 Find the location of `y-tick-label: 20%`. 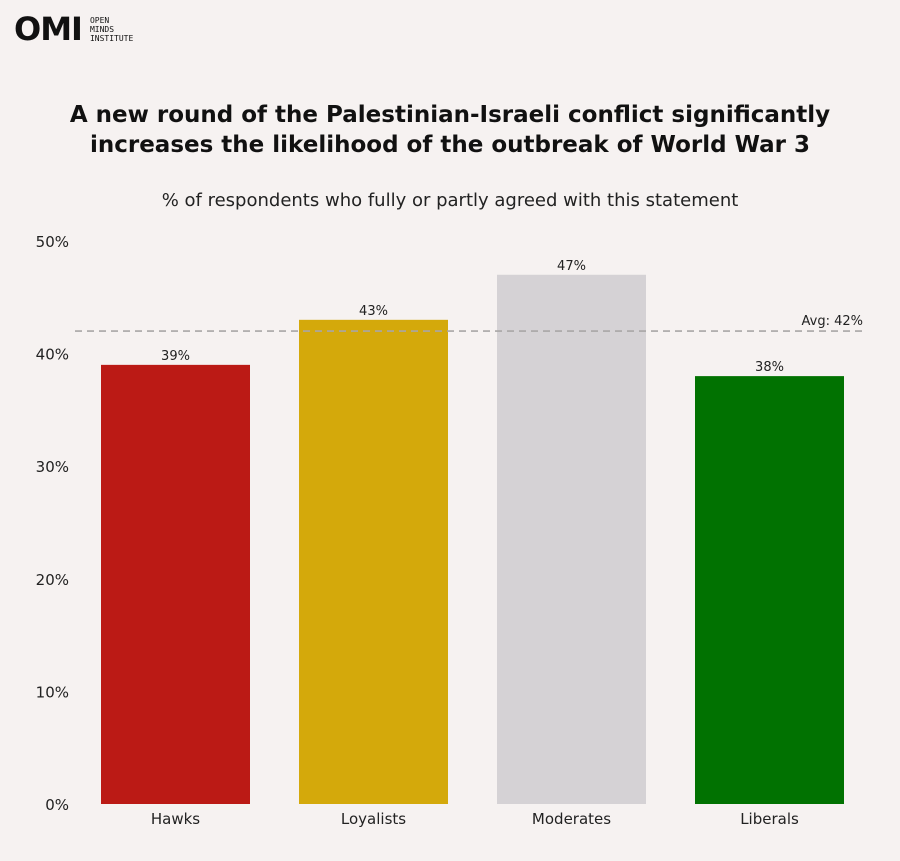

y-tick-label: 20% is located at coordinates (52, 580).